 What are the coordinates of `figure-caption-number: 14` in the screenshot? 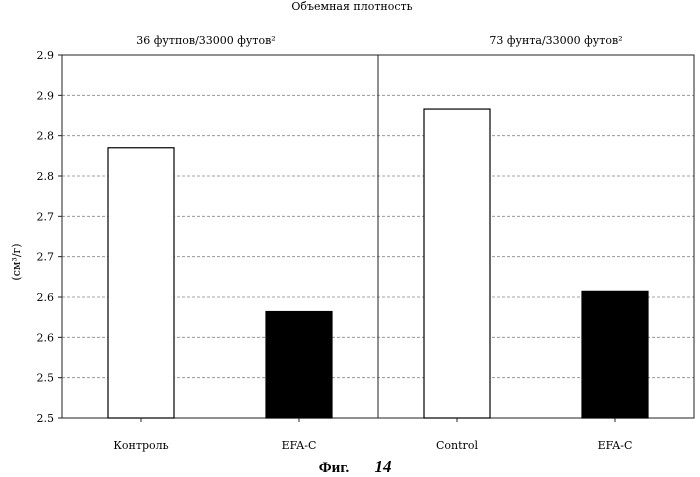 It's located at (383, 466).